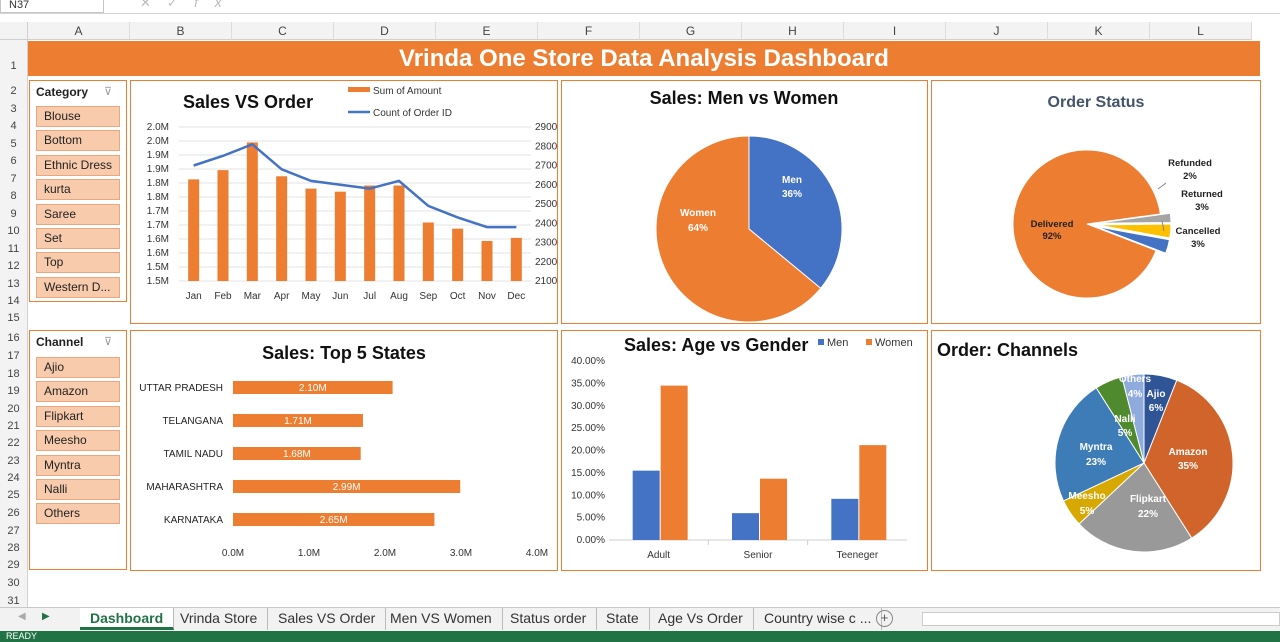 The width and height of the screenshot is (1280, 642). I want to click on y-tick-label: 1.5M, so click(158, 267).